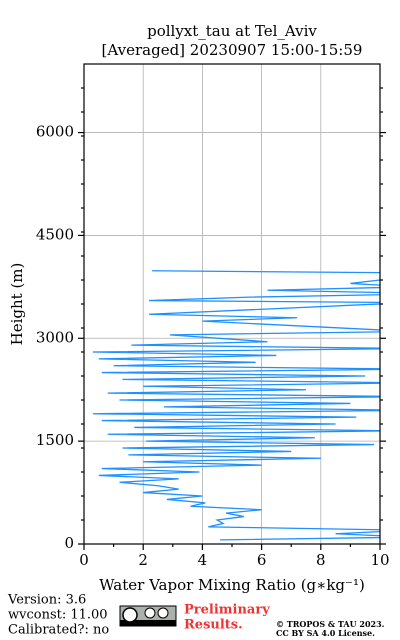 This screenshot has width=400, height=640. Describe the element at coordinates (232, 31) in the screenshot. I see `chart-title: pollyxt_tau at Tel_Aviv` at that location.